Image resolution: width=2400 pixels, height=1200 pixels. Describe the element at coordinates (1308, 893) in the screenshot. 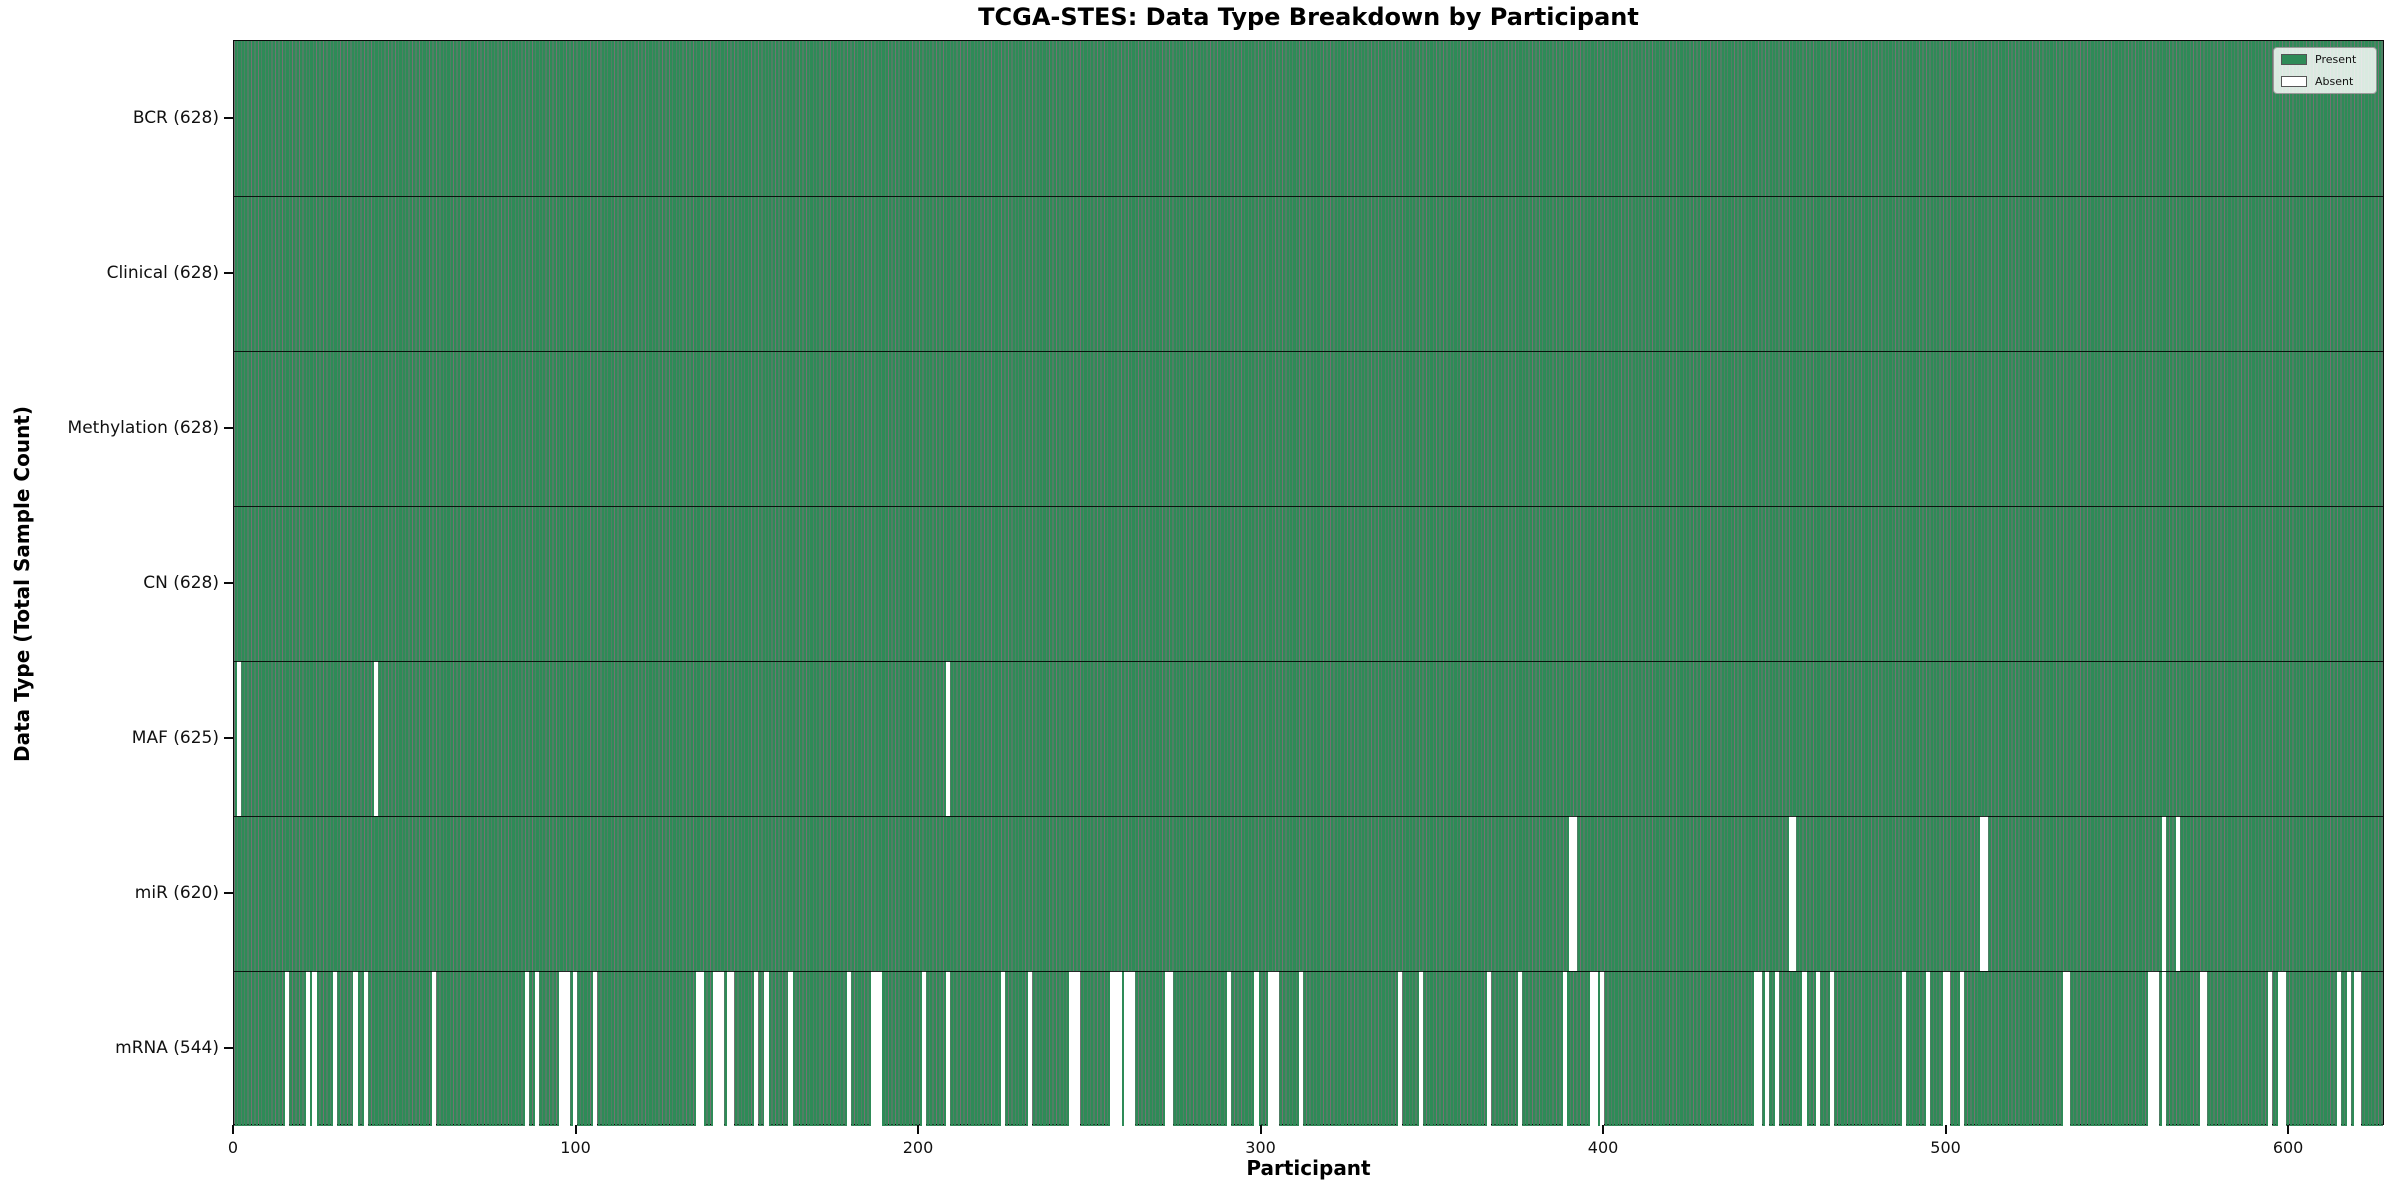

I see `row-miR` at that location.